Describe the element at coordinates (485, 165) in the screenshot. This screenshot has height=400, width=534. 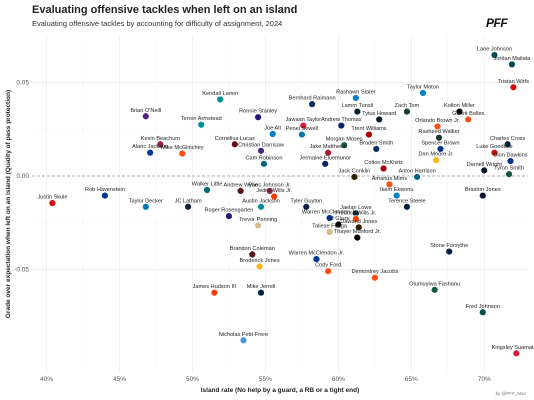
I see `point-label: Darnell Wright` at that location.